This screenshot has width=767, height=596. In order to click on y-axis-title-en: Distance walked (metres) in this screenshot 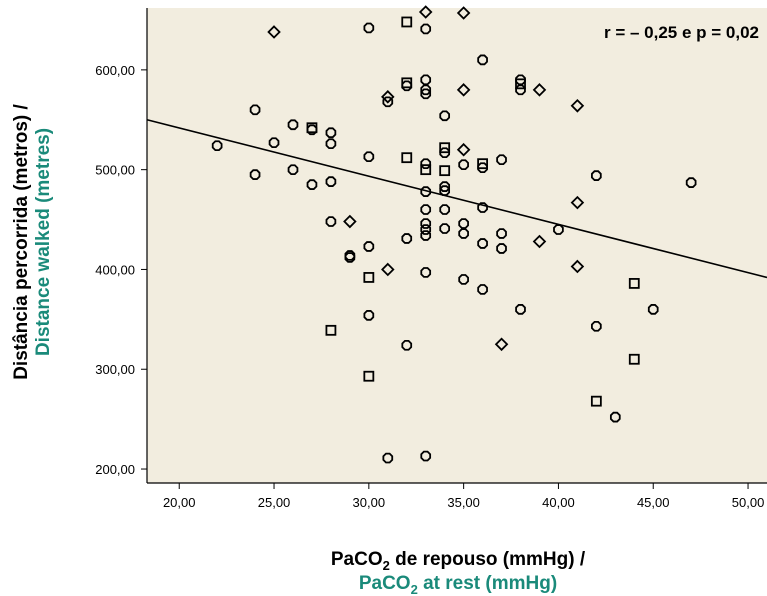, I will do `click(43, 242)`.